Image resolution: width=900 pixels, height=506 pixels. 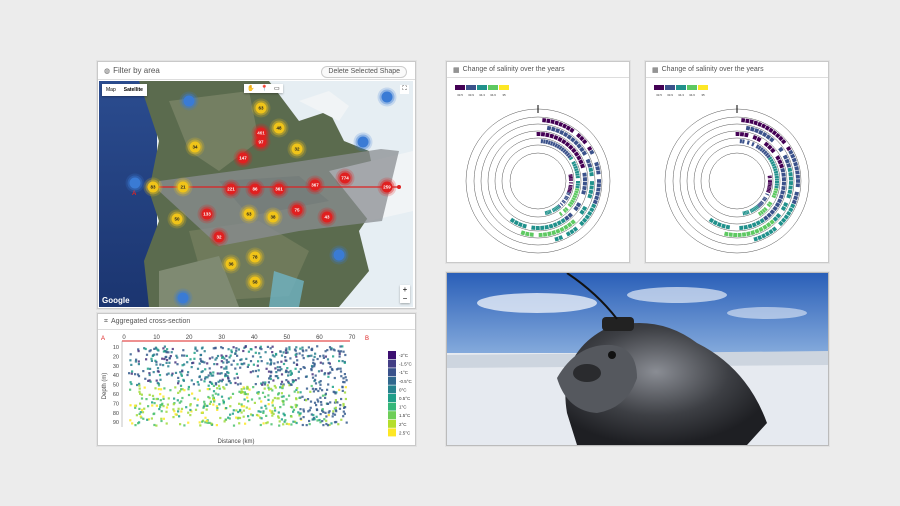 I want to click on map-marker: 133, so click(x=207, y=214).